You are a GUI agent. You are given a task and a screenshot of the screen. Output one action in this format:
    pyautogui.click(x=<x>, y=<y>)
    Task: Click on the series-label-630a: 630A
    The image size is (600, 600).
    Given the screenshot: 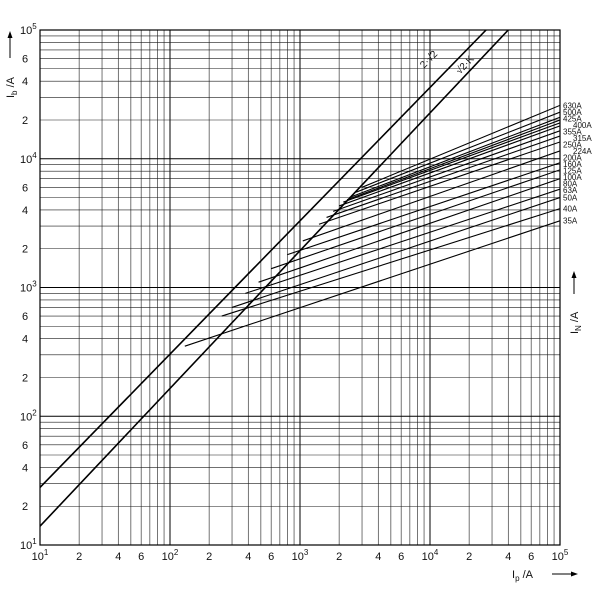 What is the action you would take?
    pyautogui.click(x=572, y=105)
    